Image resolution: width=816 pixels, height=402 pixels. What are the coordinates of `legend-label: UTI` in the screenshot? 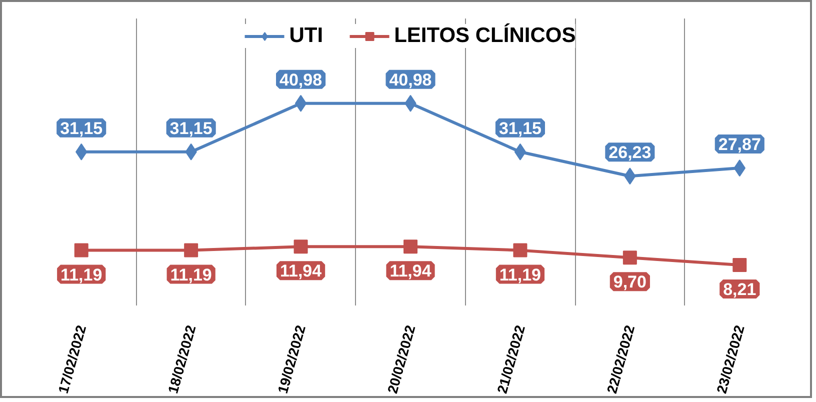 It's located at (306, 36).